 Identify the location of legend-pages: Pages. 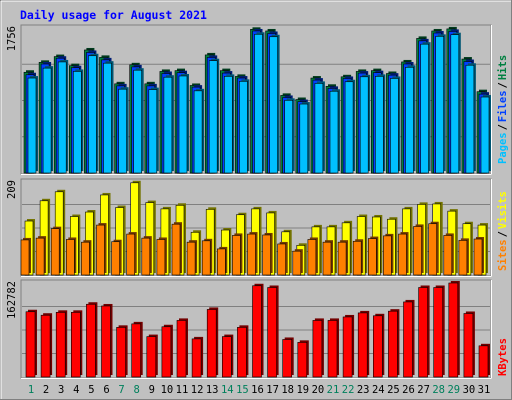
(503, 148).